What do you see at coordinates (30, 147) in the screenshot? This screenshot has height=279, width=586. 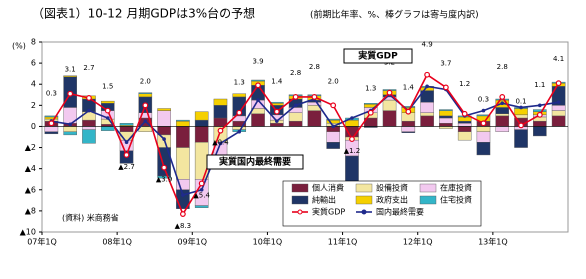 I see `y-tick-label: ▲2` at bounding box center [30, 147].